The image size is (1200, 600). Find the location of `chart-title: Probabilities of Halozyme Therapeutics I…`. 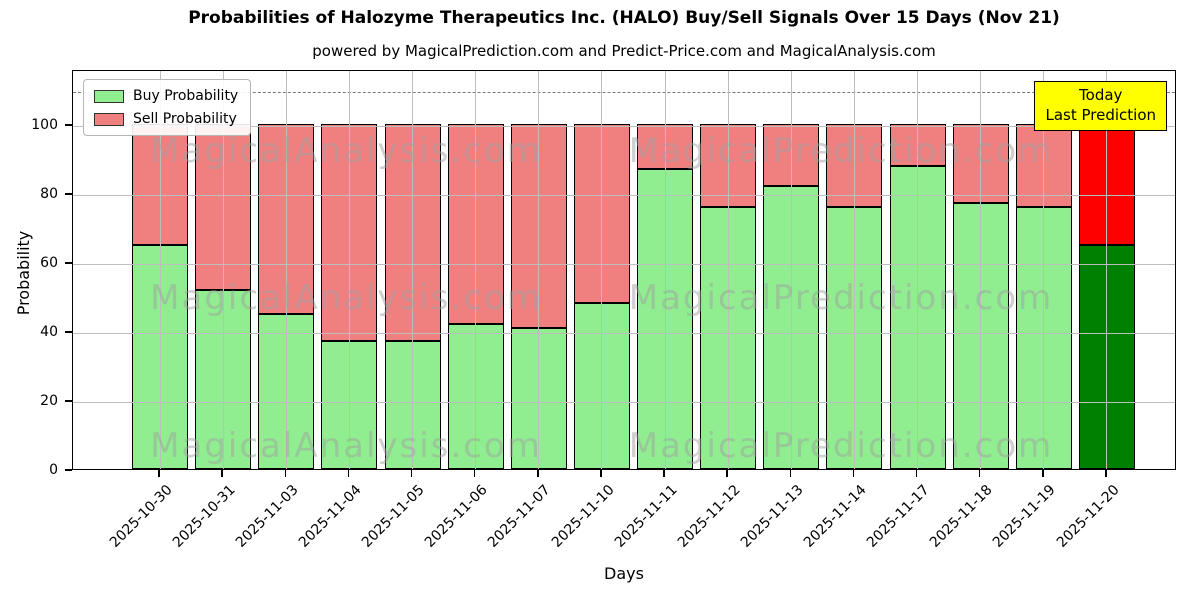

chart-title: Probabilities of Halozyme Therapeutics I… is located at coordinates (624, 18).